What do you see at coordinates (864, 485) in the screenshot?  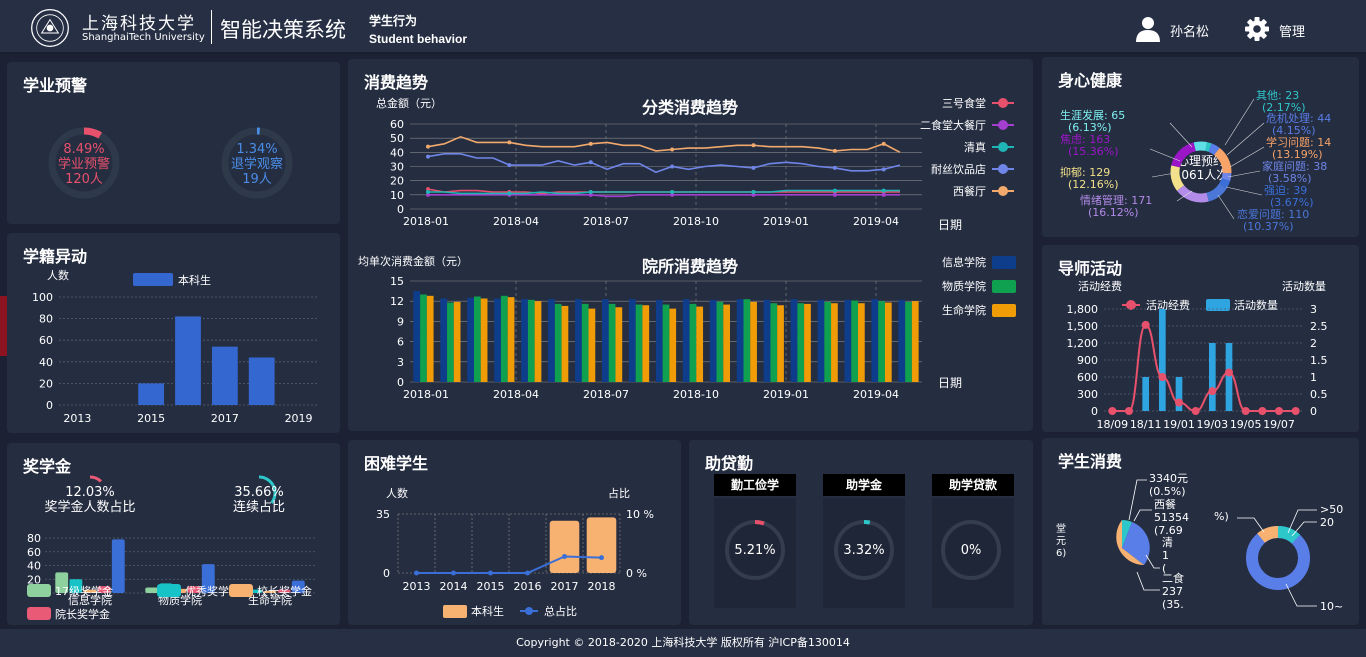 I see `grant-tab: 助学金` at bounding box center [864, 485].